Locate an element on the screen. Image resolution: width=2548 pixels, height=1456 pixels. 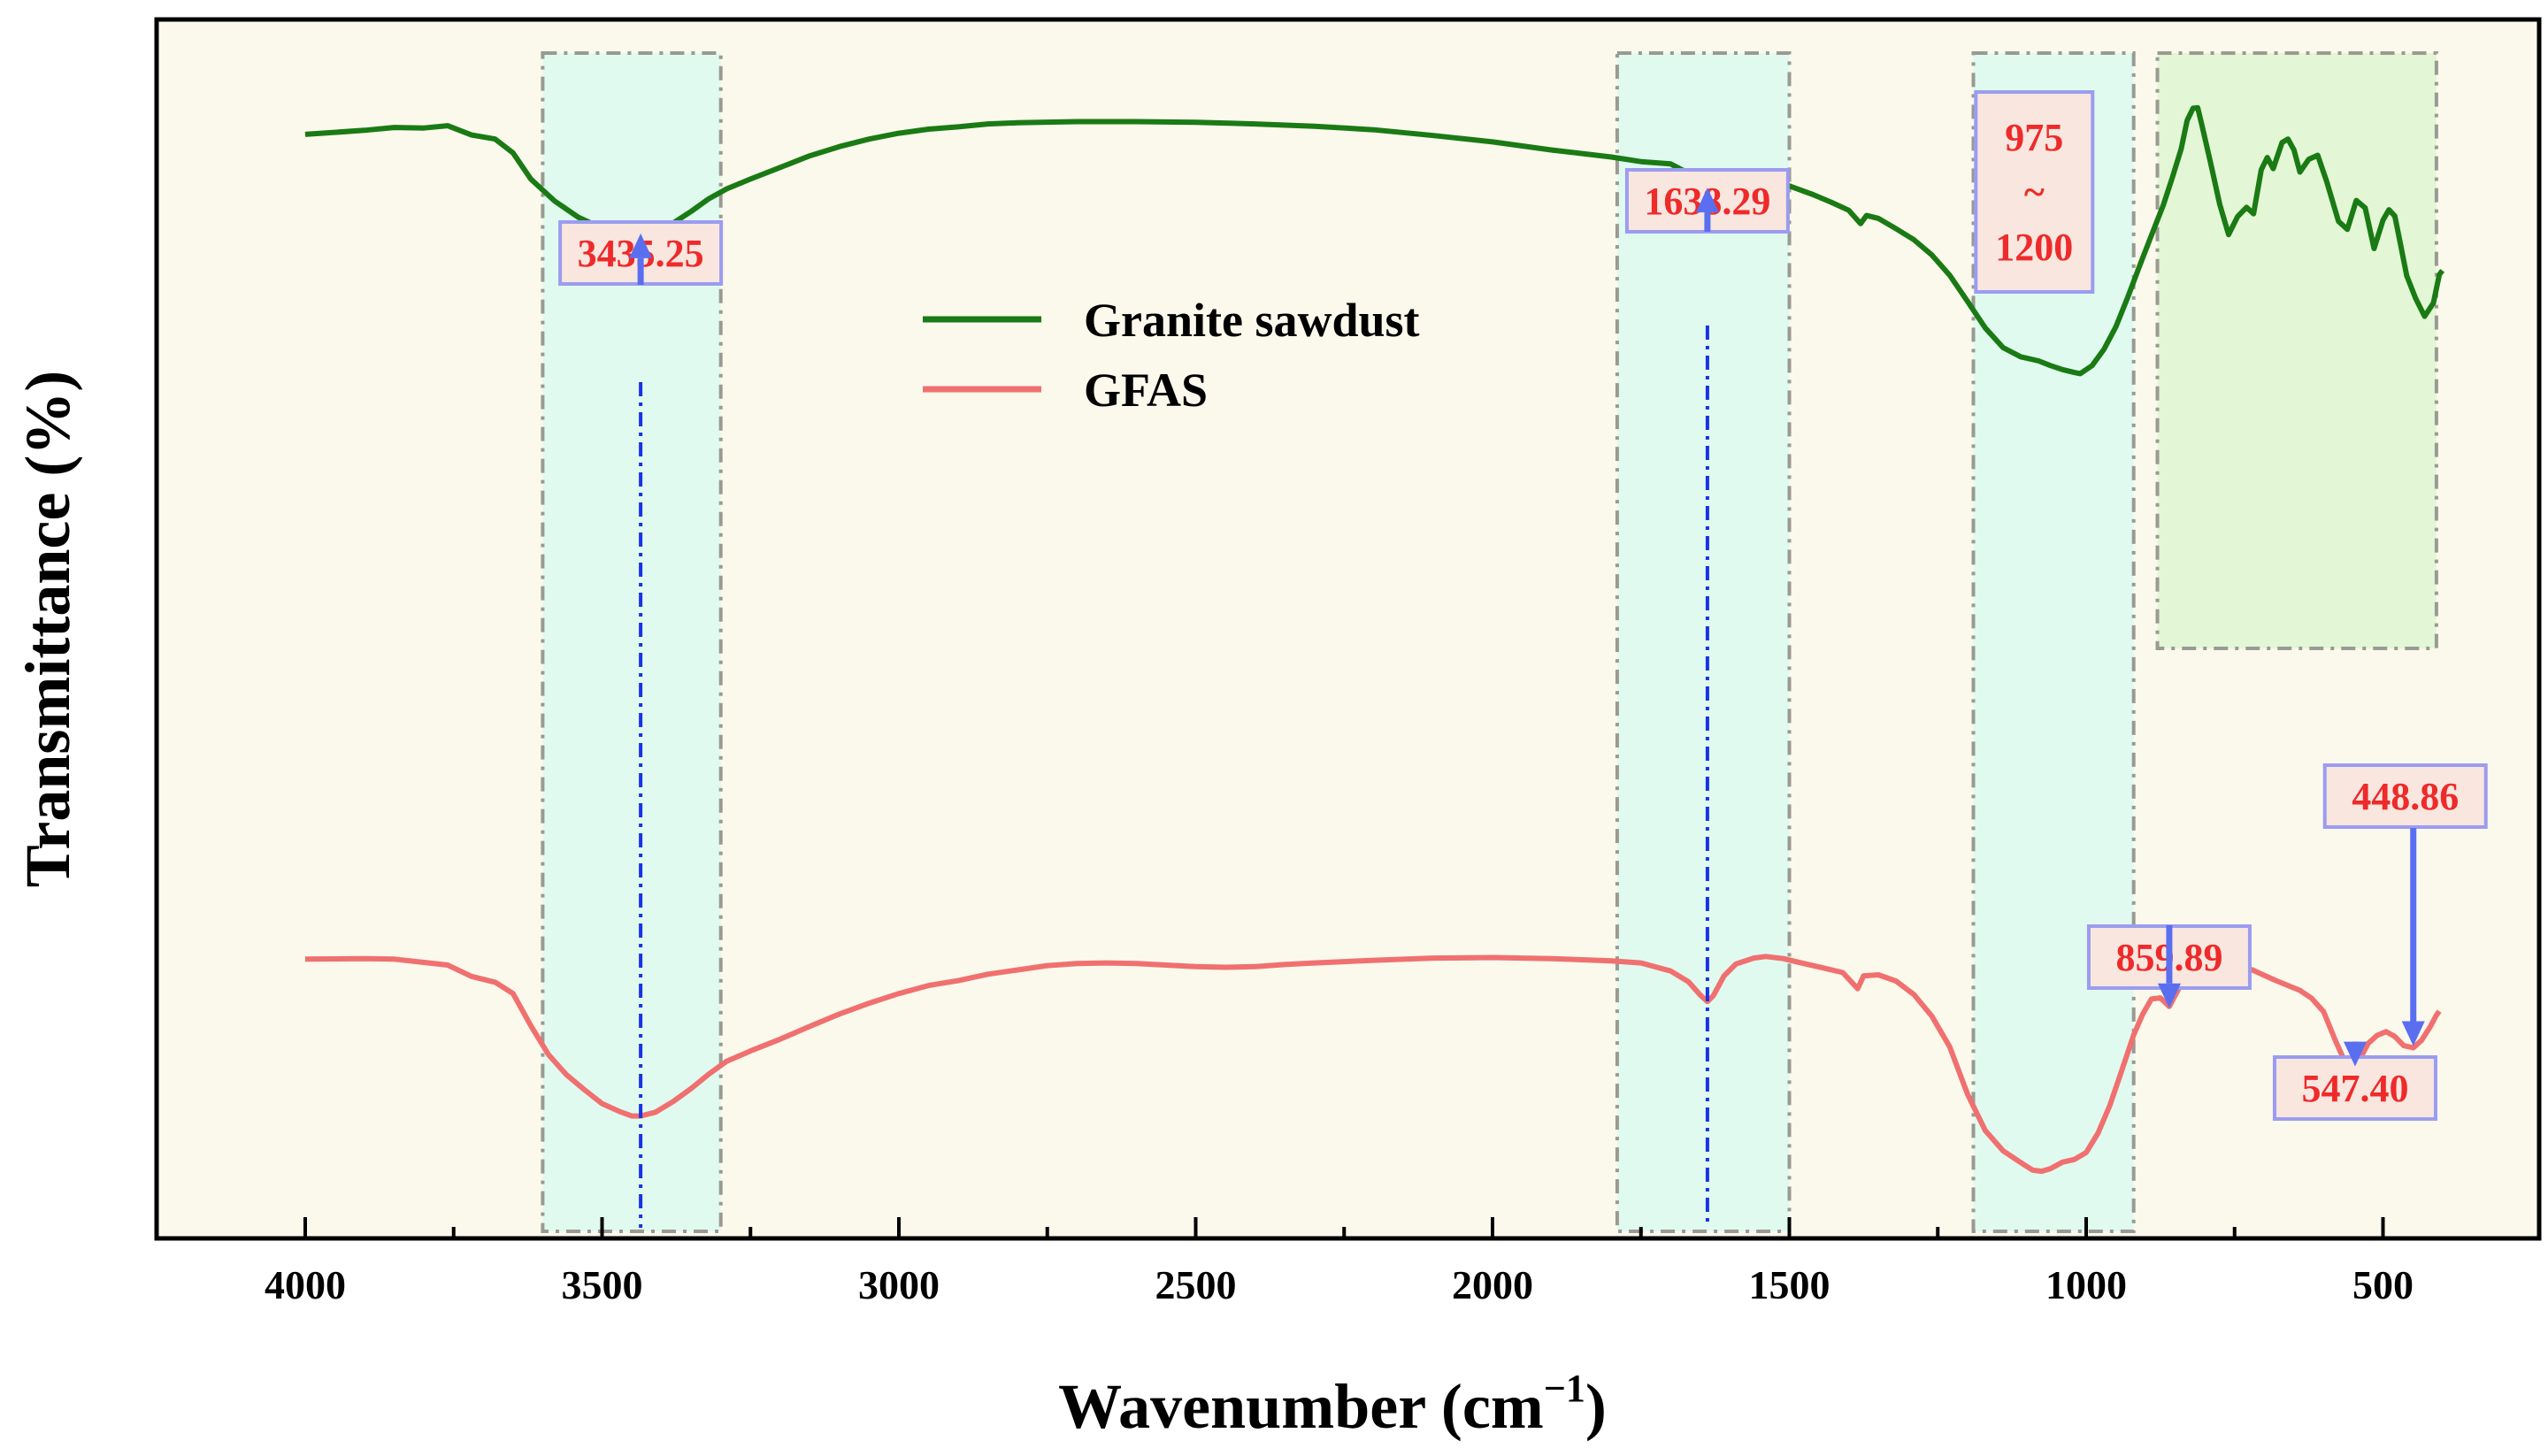
annotation-range-text: ~ is located at coordinates (2034, 192).